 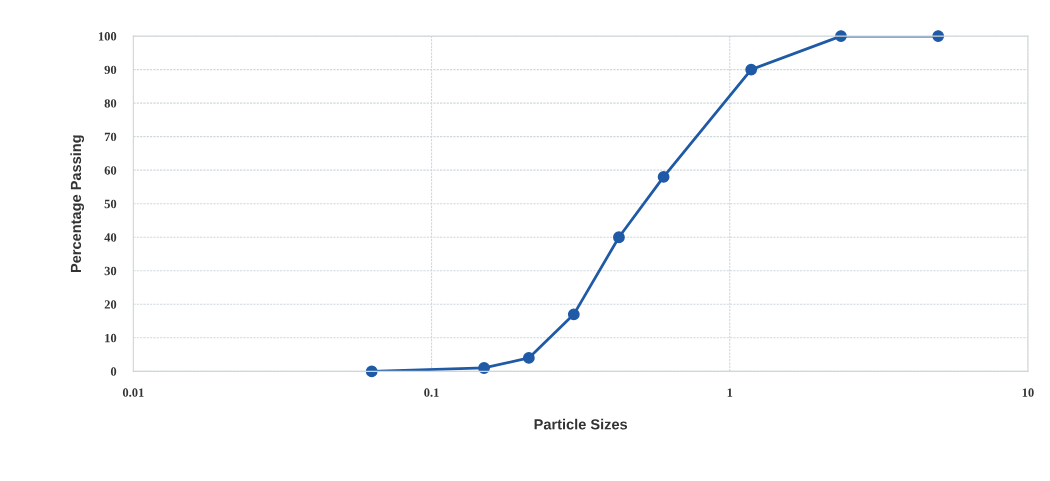 What do you see at coordinates (110, 170) in the screenshot?
I see `y-tick-label: 60` at bounding box center [110, 170].